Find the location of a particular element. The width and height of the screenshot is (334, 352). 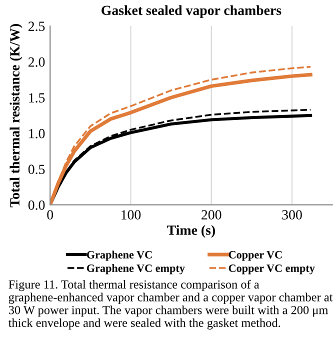

x-tick-label: 200 is located at coordinates (212, 215).